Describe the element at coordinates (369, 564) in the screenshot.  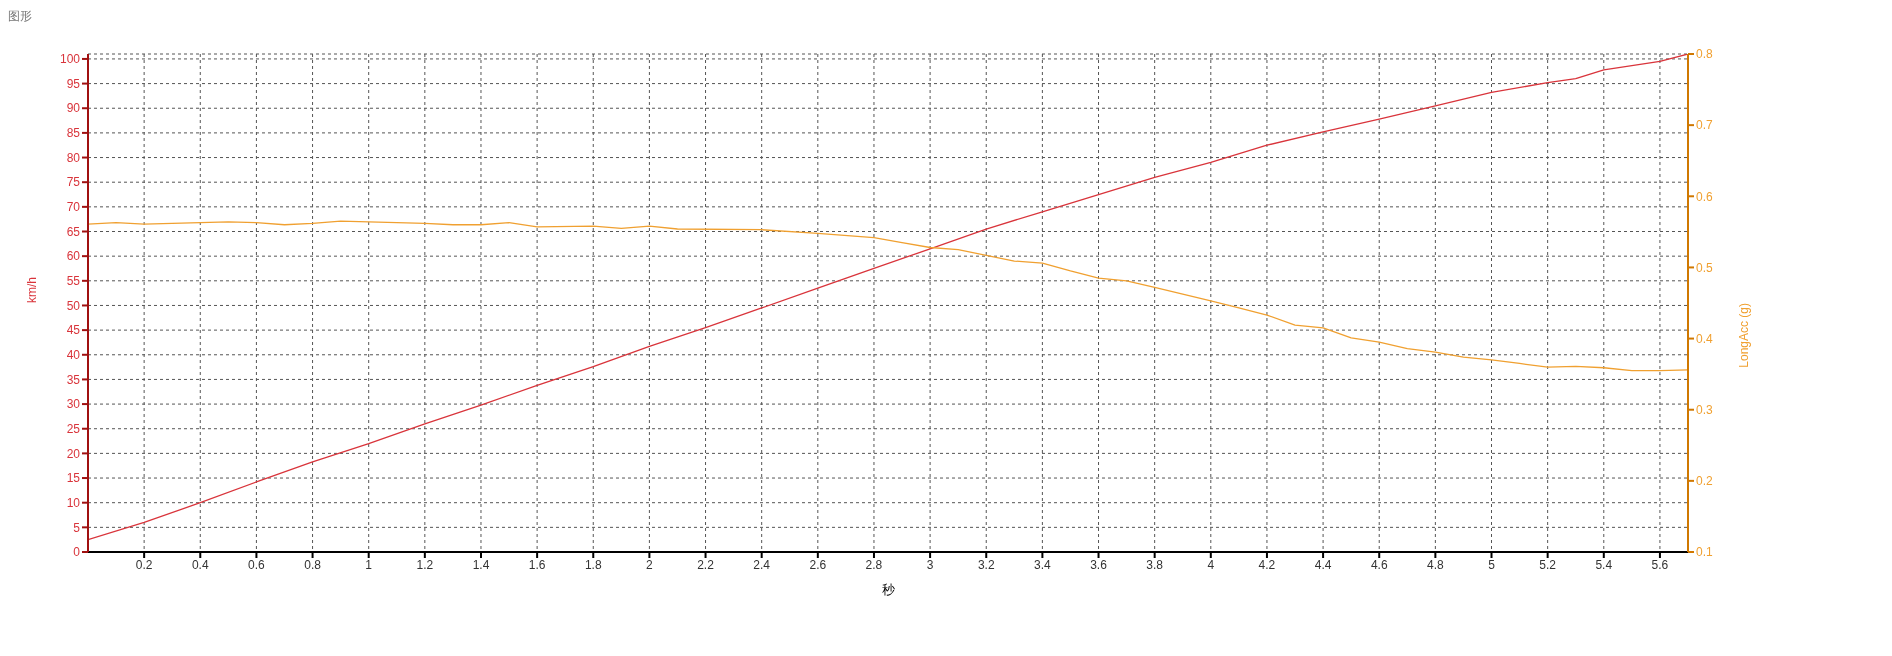
I see `x-tick-label: 1` at that location.